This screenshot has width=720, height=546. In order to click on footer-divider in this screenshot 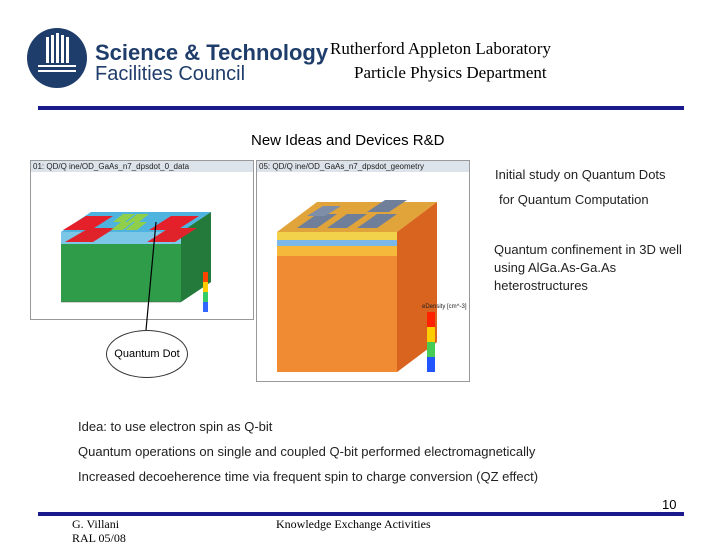, I will do `click(361, 514)`.